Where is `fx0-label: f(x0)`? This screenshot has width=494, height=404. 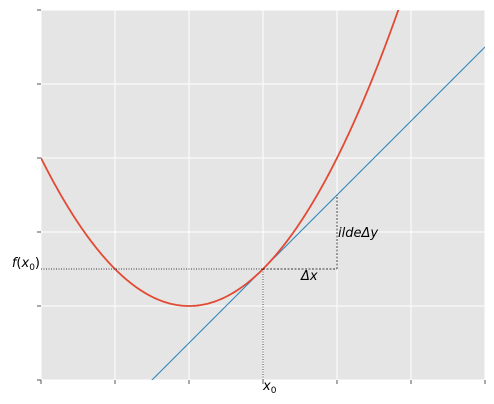
fx0-label: f(x0) is located at coordinates (26, 264).